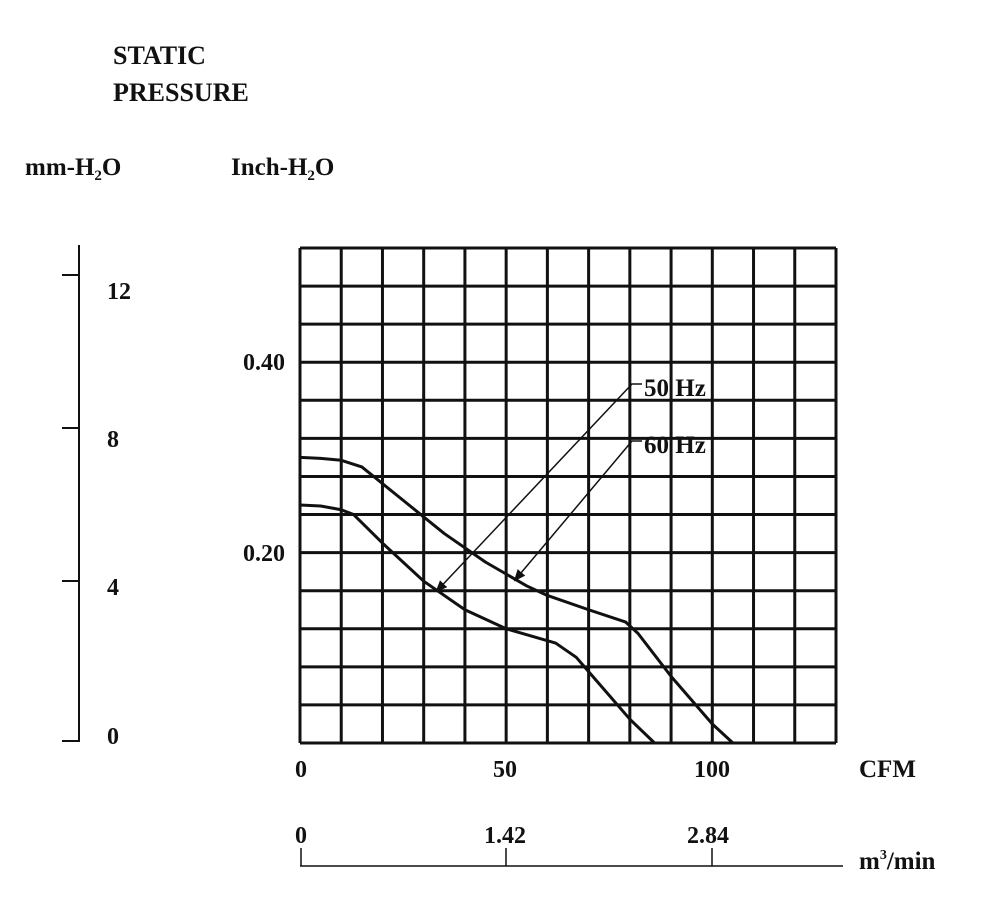  Describe the element at coordinates (113, 440) in the screenshot. I see `y-left-tick-label: 8` at that location.